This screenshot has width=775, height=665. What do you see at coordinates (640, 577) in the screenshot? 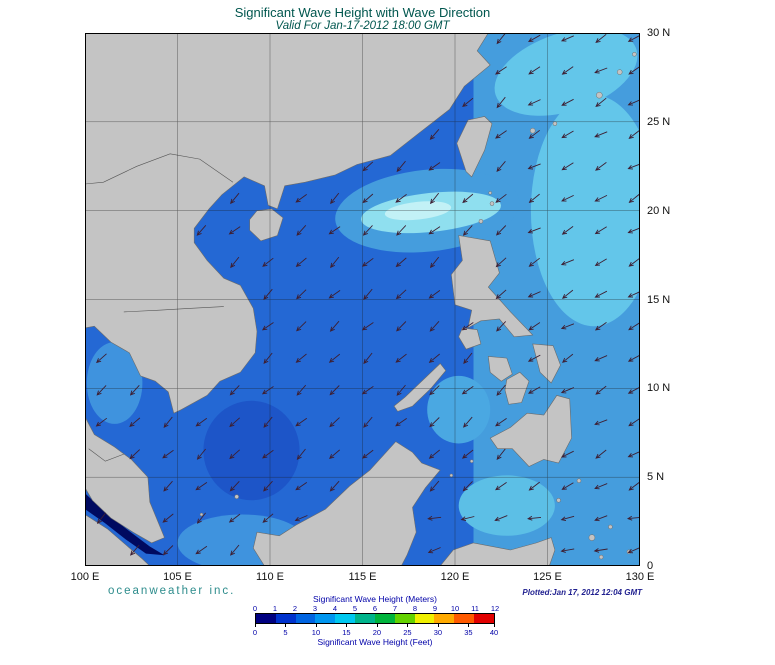
I see `lon-tick-label: 130 E` at bounding box center [640, 577].